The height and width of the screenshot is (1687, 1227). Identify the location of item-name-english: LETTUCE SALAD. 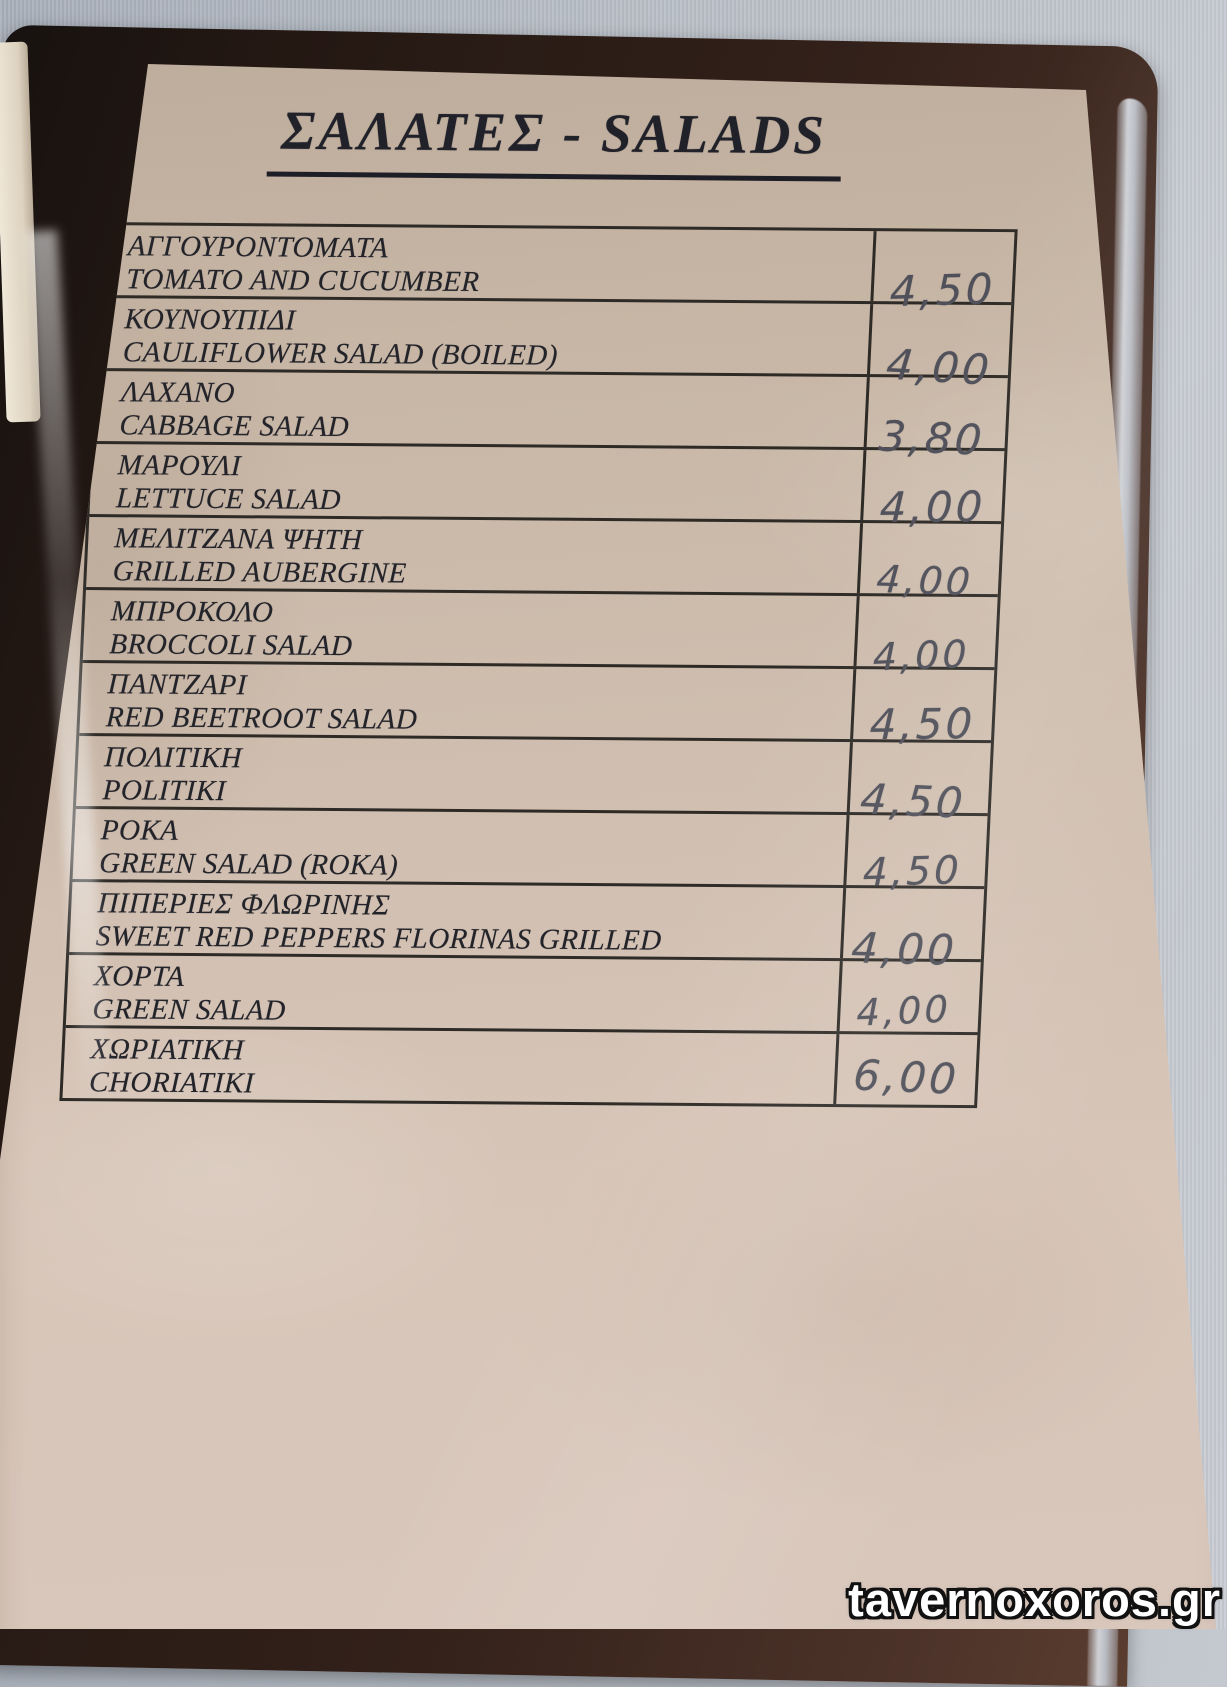
(228, 498).